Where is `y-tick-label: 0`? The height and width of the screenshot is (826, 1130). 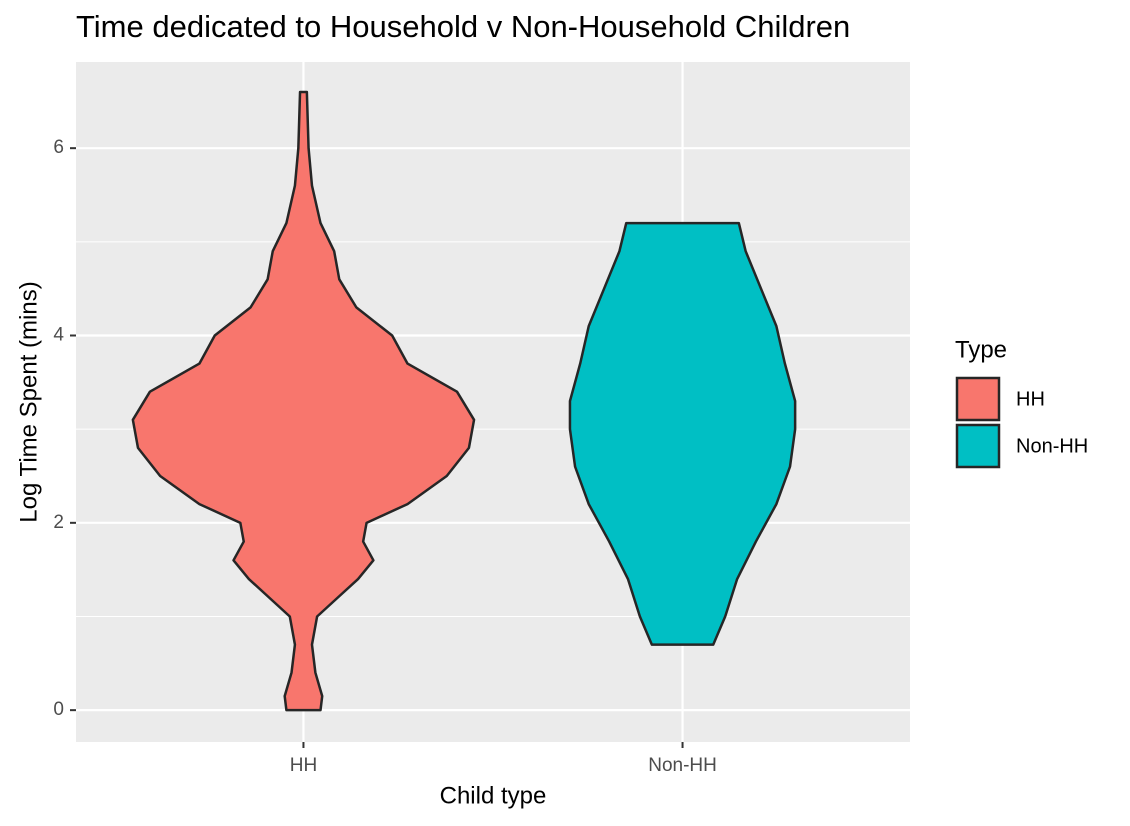
y-tick-label: 0 is located at coordinates (58, 709).